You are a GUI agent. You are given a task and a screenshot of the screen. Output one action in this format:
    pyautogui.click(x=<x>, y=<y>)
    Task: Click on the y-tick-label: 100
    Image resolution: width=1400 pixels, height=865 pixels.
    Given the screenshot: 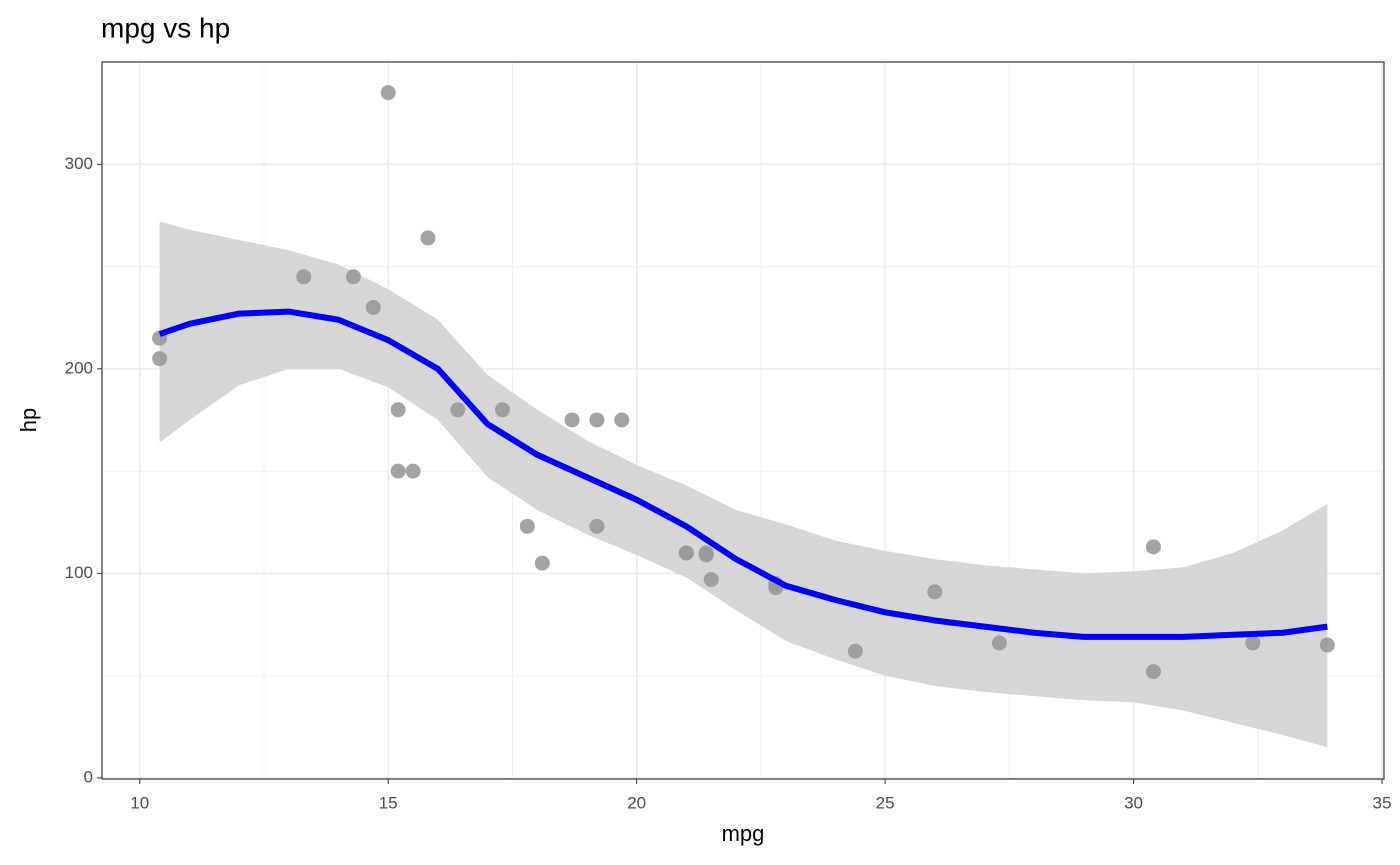 What is the action you would take?
    pyautogui.click(x=79, y=572)
    